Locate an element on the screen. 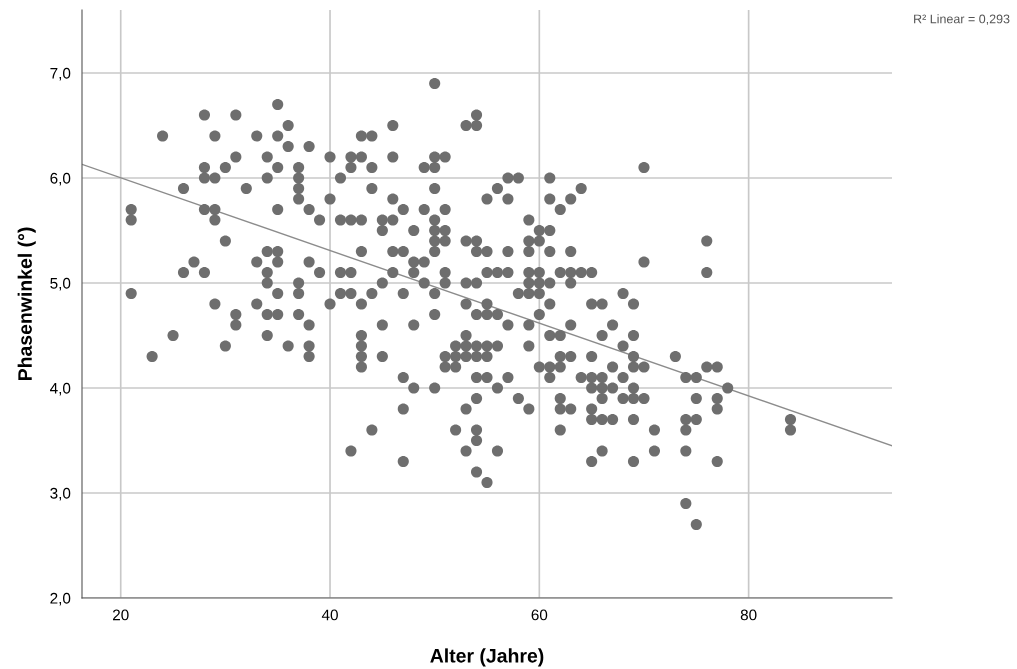  y-tick-label: 2,0 is located at coordinates (60, 599).